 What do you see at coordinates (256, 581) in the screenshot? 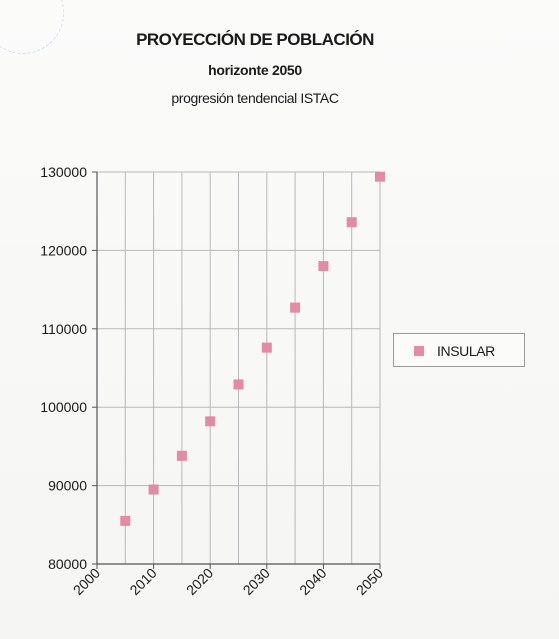
I see `x-tick-label: 2030` at bounding box center [256, 581].